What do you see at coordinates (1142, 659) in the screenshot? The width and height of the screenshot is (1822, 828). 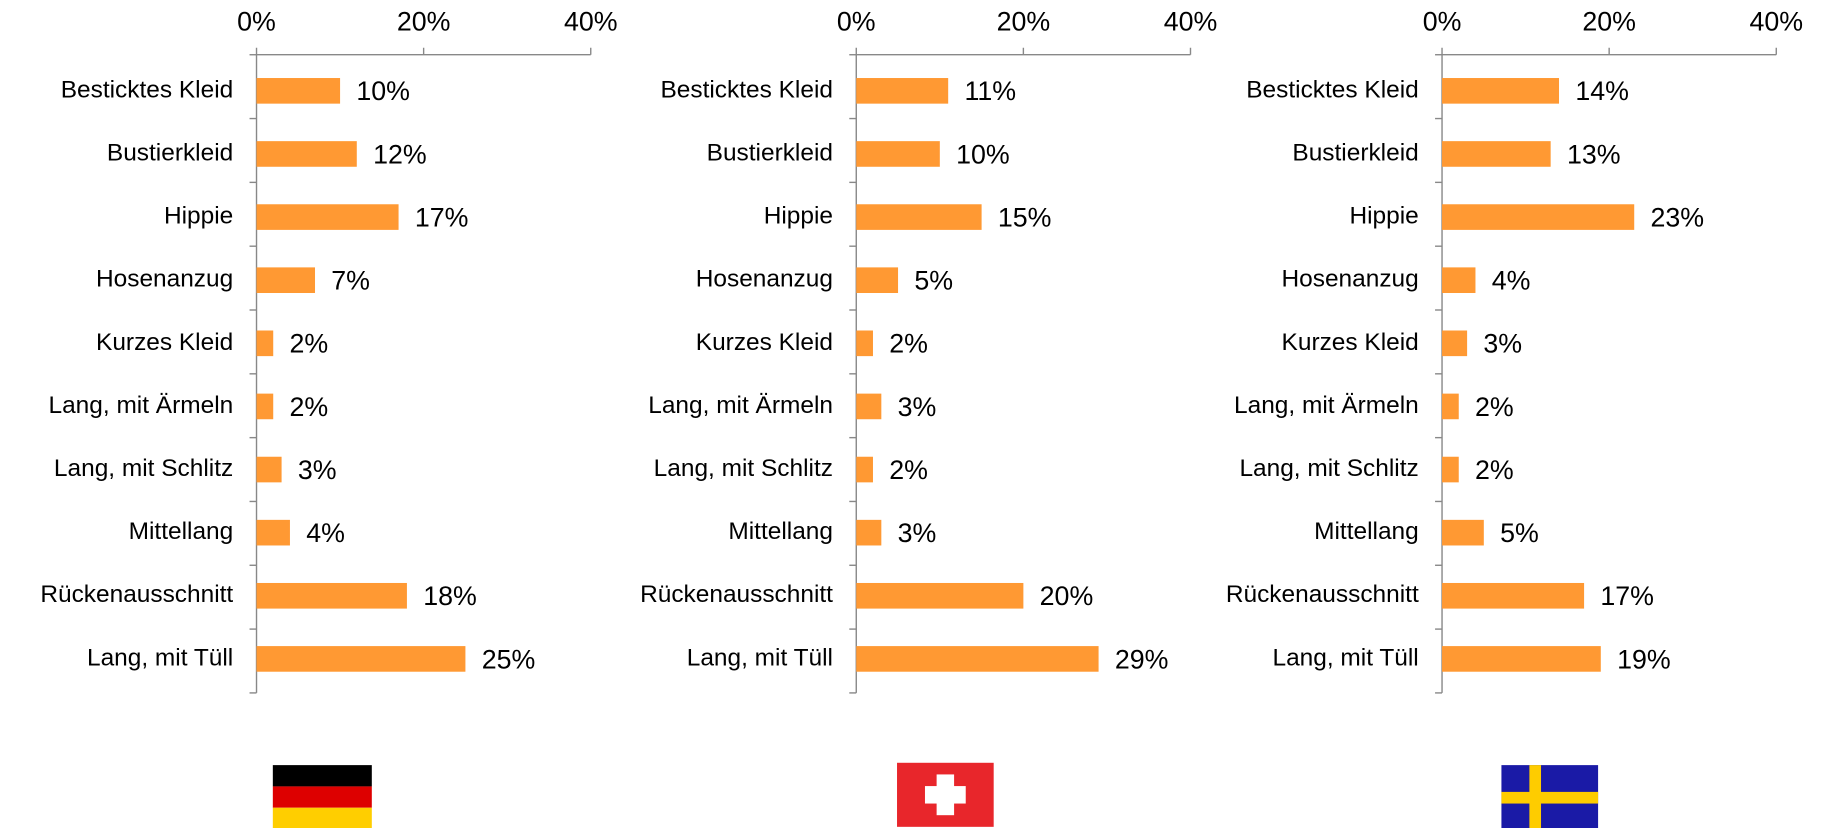 I see `value-label: 29%` at bounding box center [1142, 659].